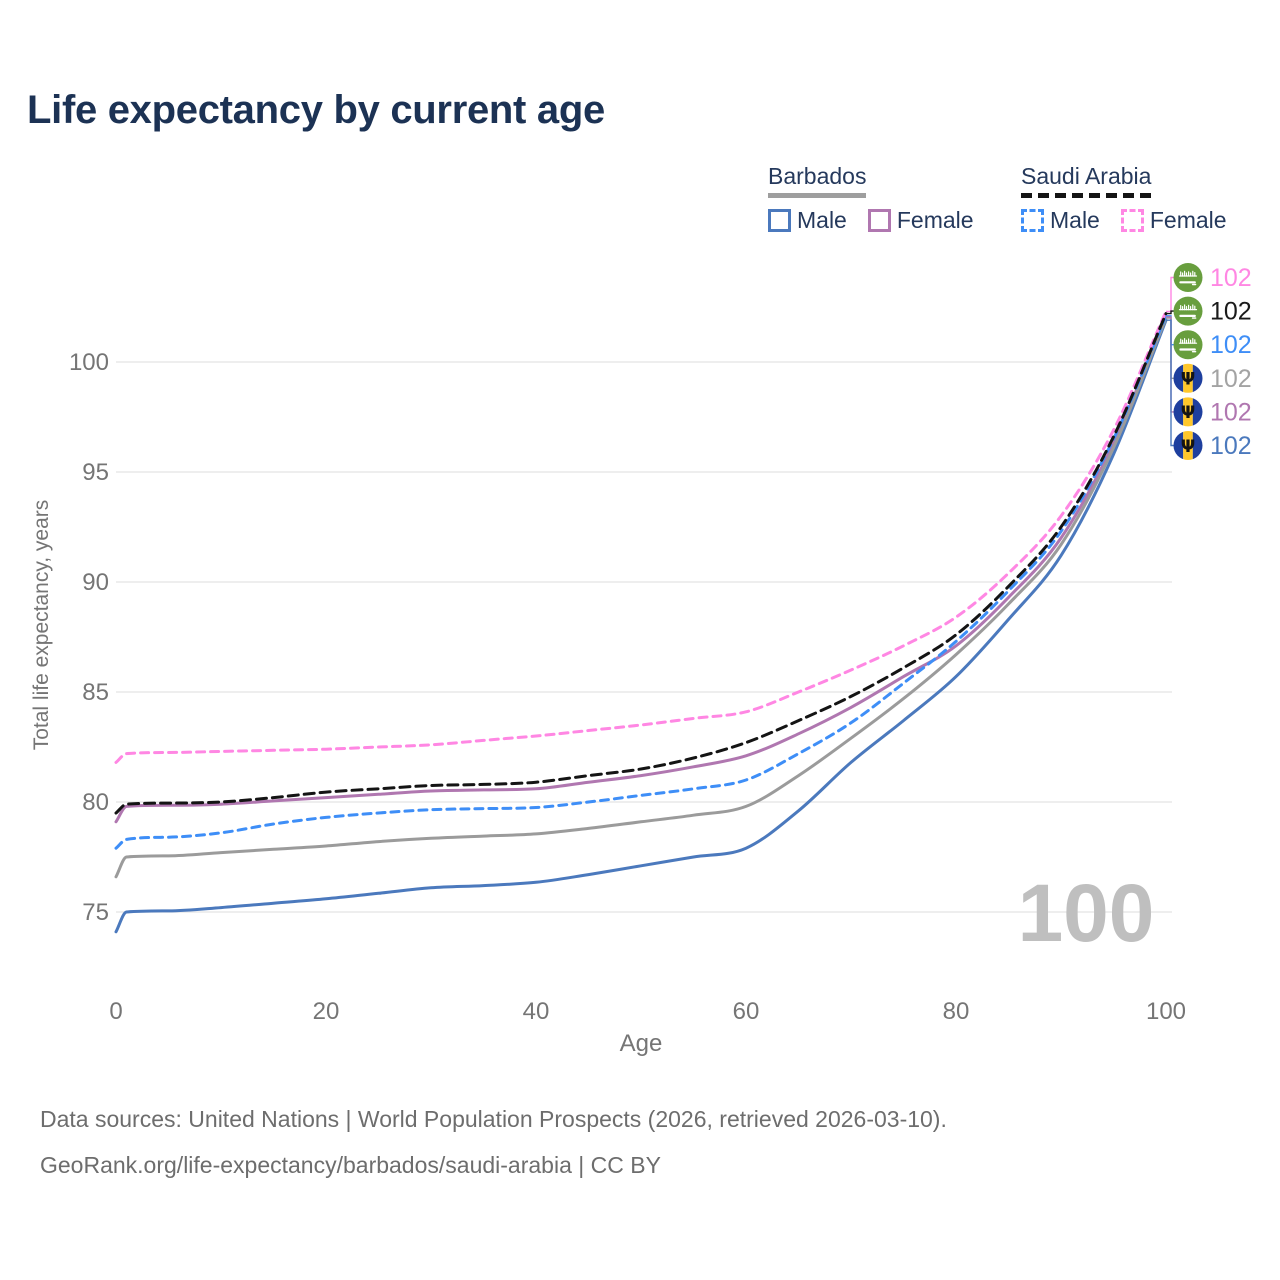 The width and height of the screenshot is (1280, 1280). Describe the element at coordinates (817, 195) in the screenshot. I see `barbados-line-style-swatch` at that location.